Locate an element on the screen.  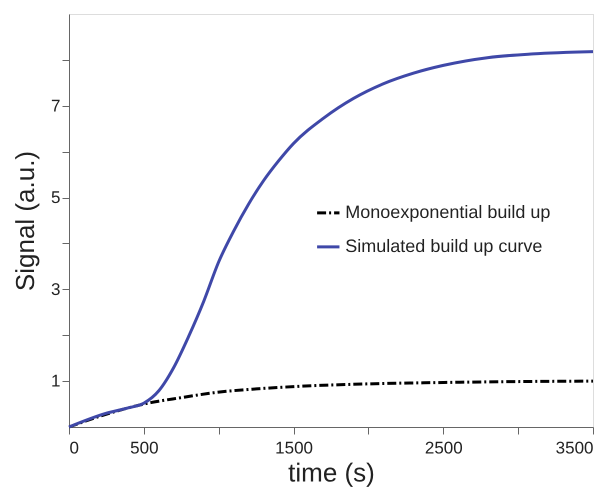
y-tick-label: 7 is located at coordinates (55, 106).